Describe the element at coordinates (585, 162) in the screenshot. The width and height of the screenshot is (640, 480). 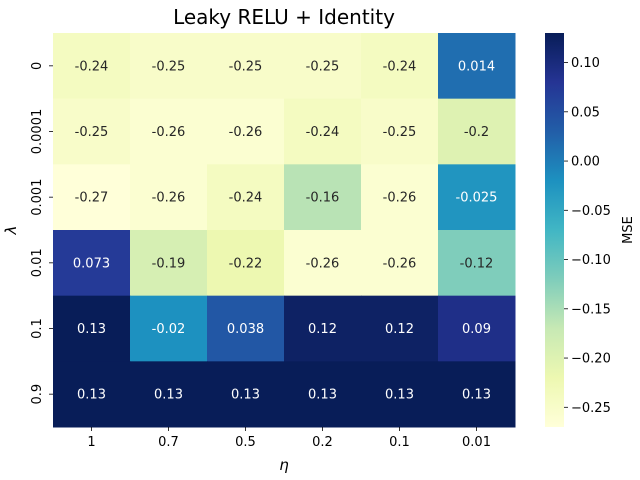
I see `colorbar-tick-label: 0.00` at that location.